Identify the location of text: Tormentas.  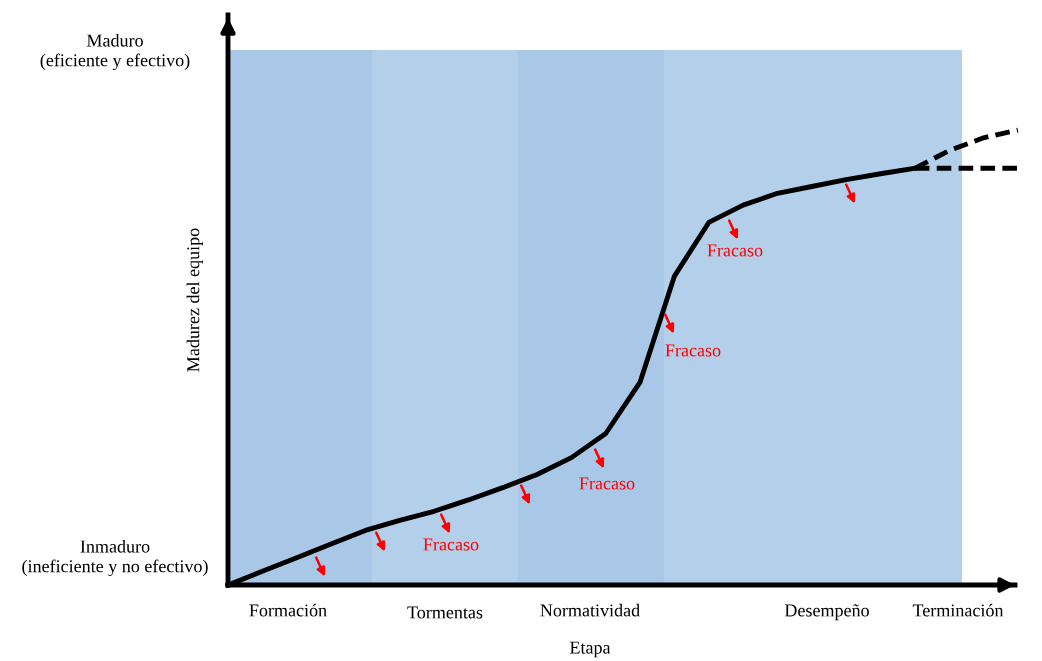
(445, 612).